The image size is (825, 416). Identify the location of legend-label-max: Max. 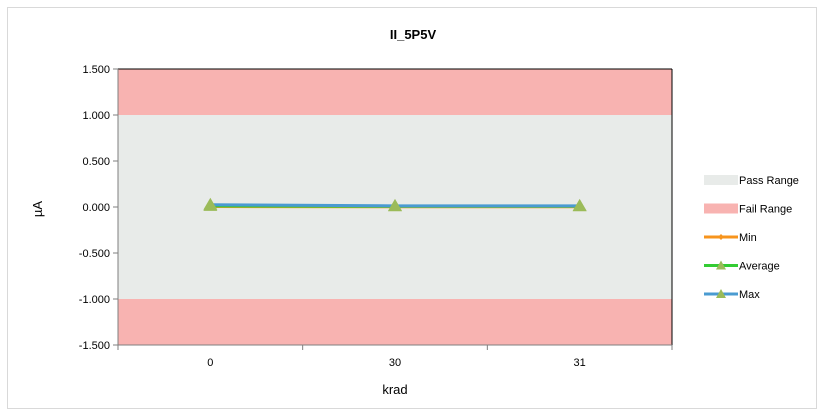
(749, 295).